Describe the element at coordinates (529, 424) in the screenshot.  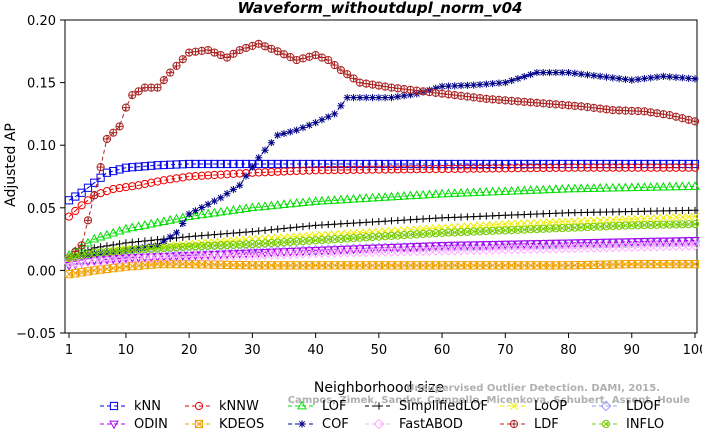
I see `legend-item-ldf: LDF` at that location.